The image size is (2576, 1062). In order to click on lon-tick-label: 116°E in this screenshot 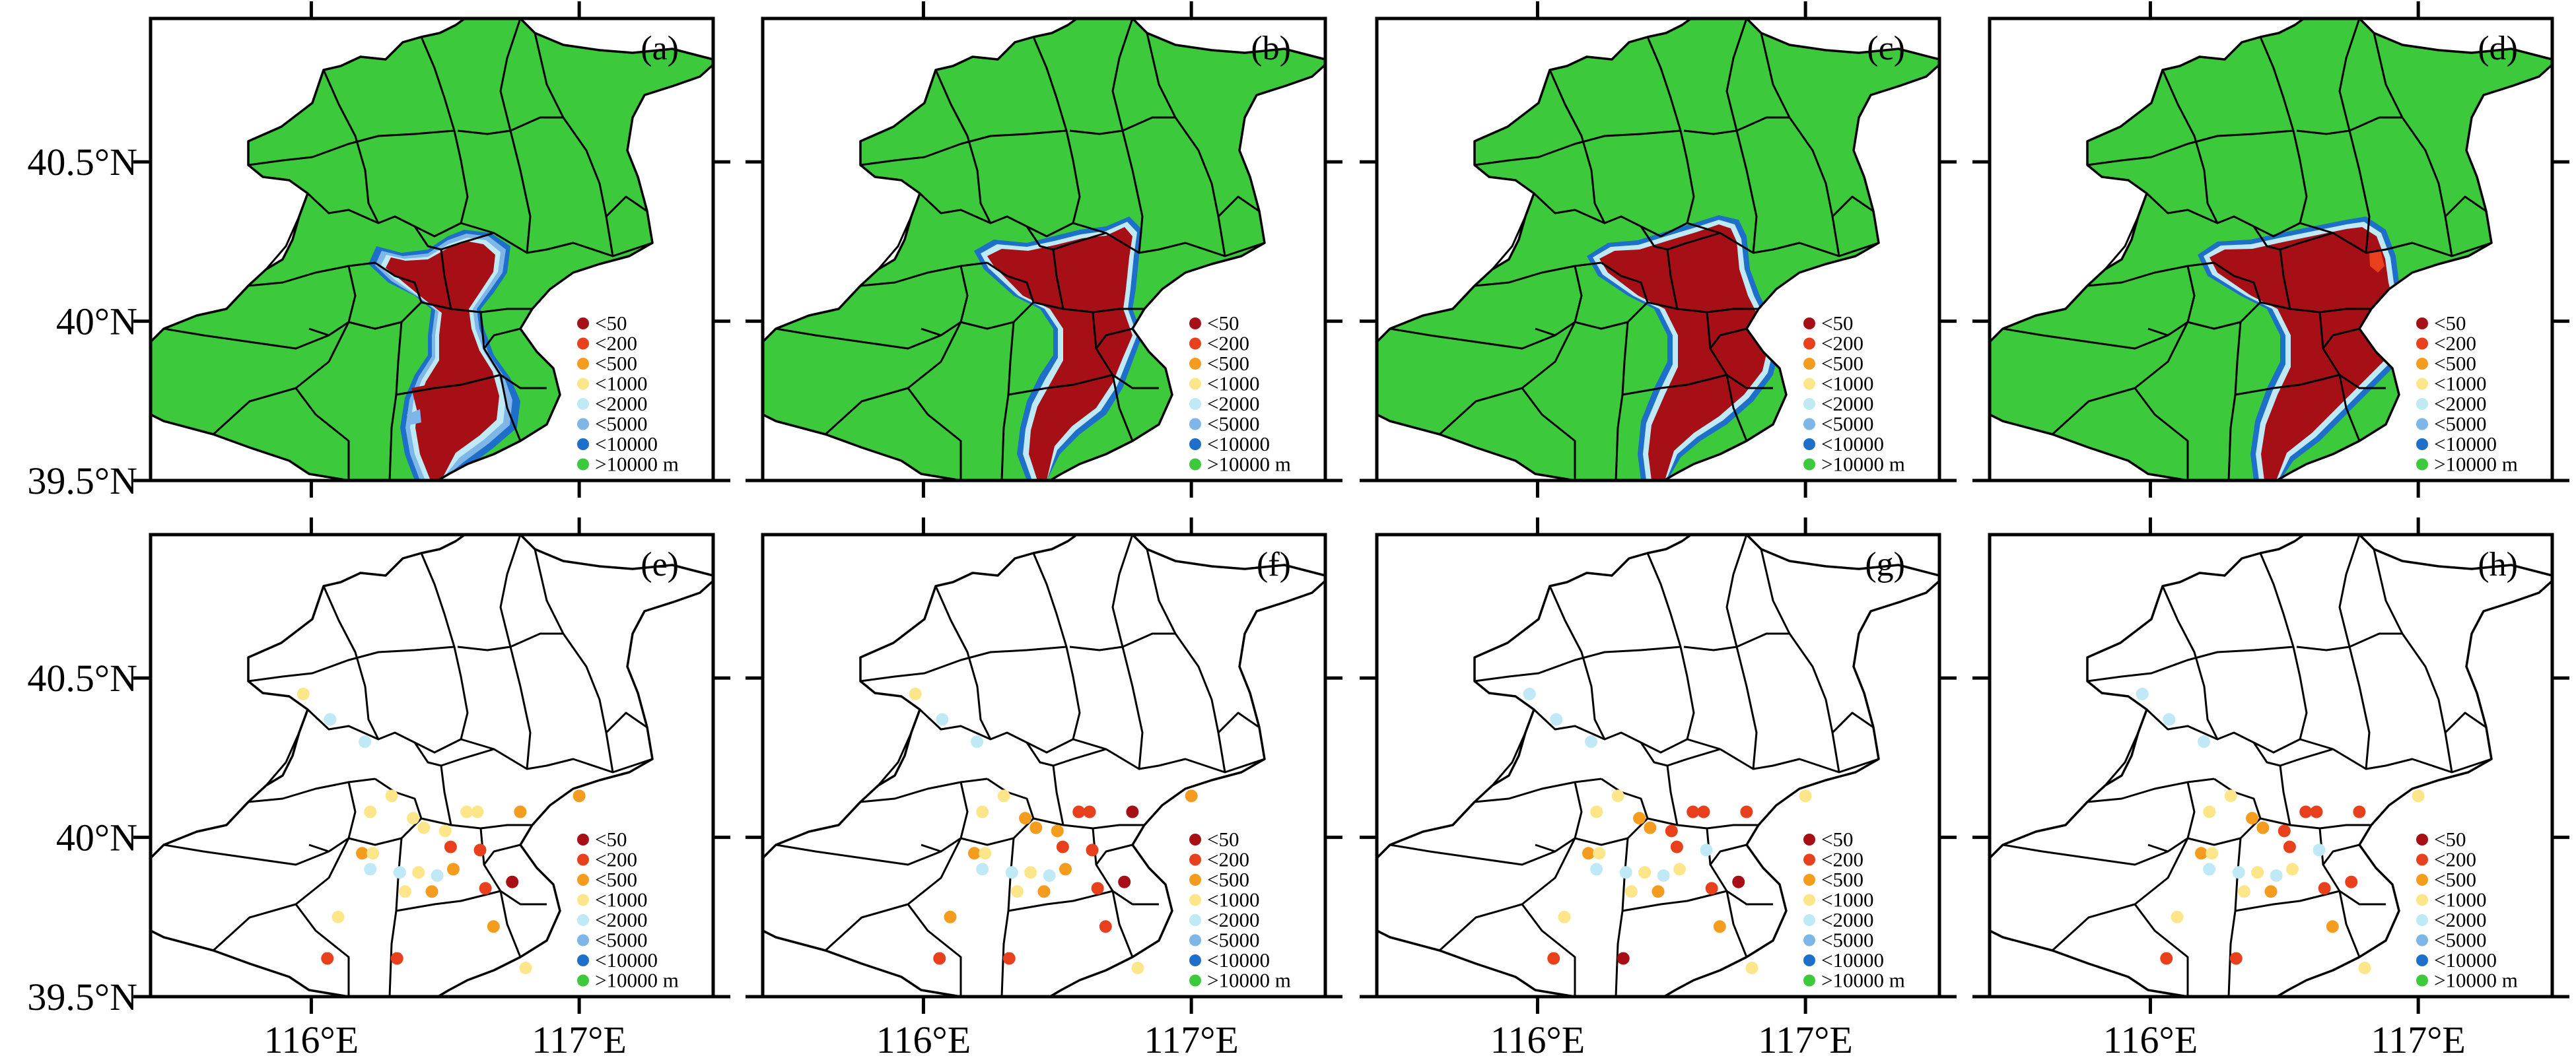, I will do `click(924, 1039)`.